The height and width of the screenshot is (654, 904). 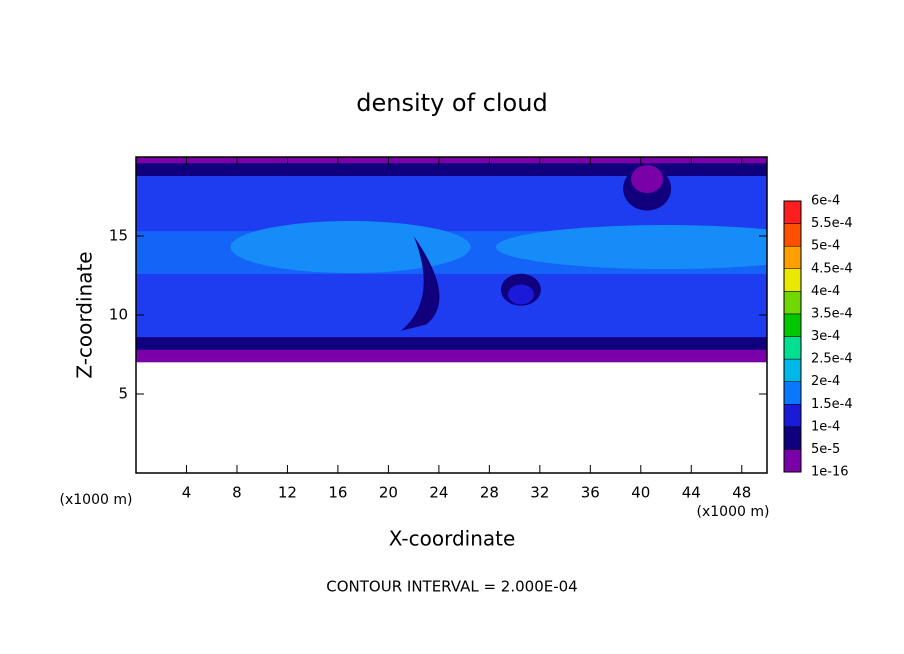 What do you see at coordinates (733, 512) in the screenshot?
I see `x-axis-unit: (x1000 m)` at bounding box center [733, 512].